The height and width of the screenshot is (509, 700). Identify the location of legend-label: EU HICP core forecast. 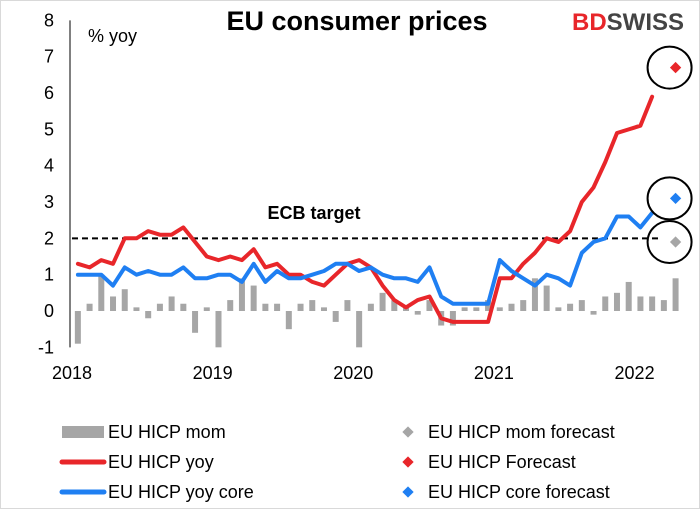
(519, 492).